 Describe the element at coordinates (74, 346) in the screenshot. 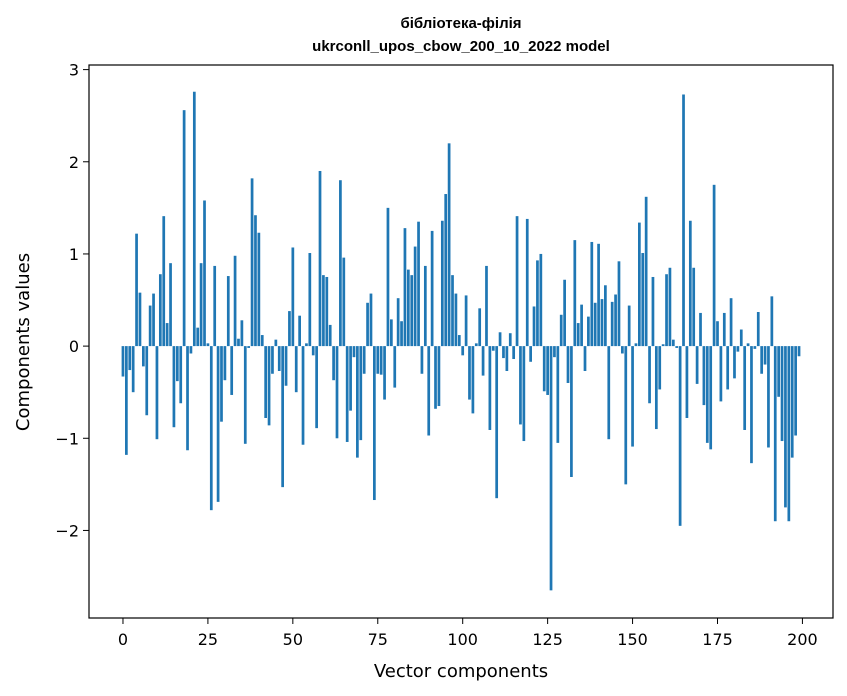

I see `y-tick-label-0: 0` at that location.